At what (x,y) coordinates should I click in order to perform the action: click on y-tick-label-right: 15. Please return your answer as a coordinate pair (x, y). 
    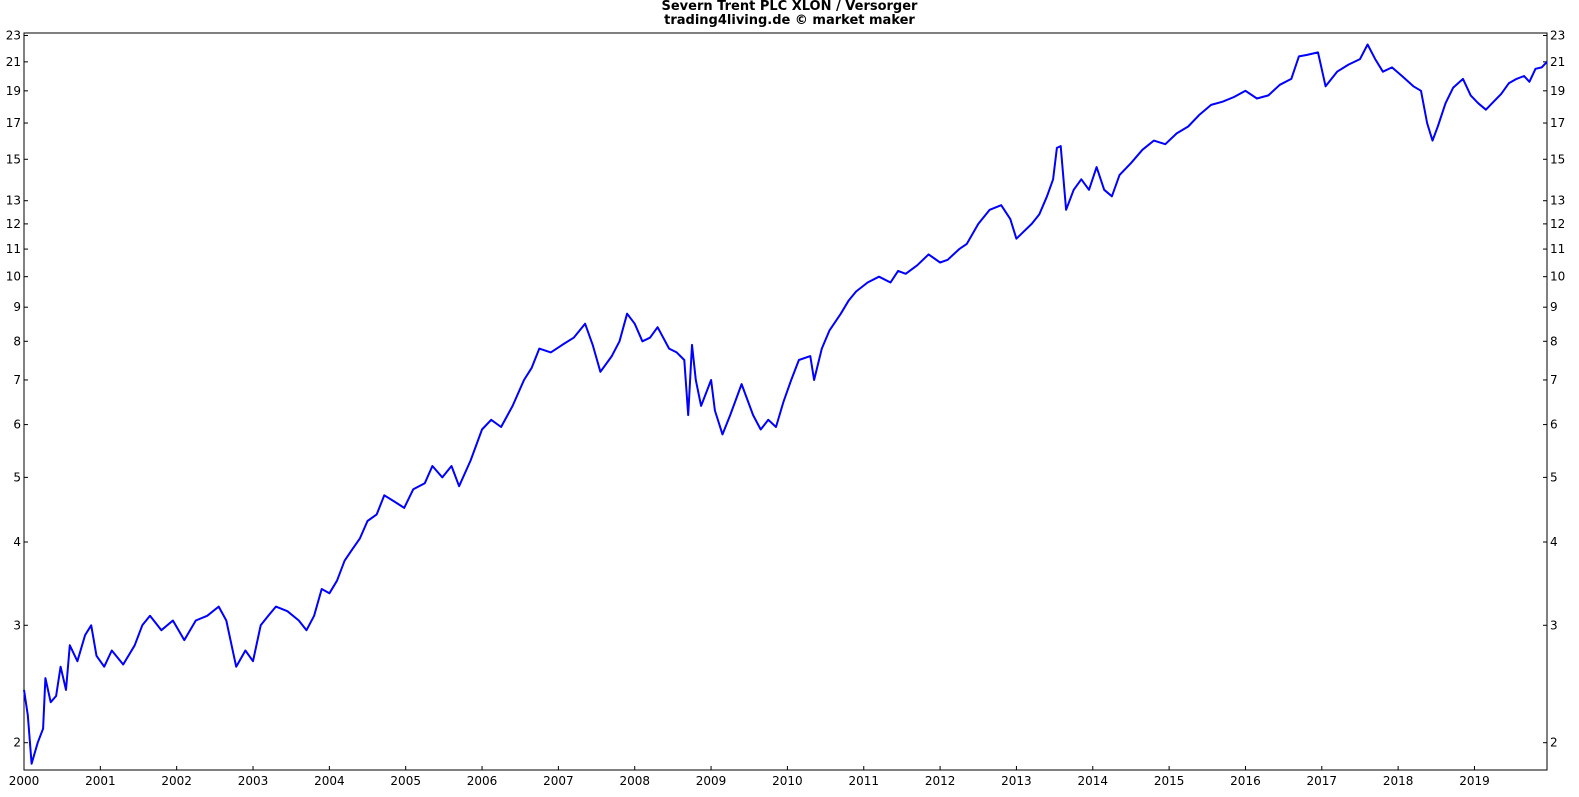
    Looking at the image, I should click on (1557, 159).